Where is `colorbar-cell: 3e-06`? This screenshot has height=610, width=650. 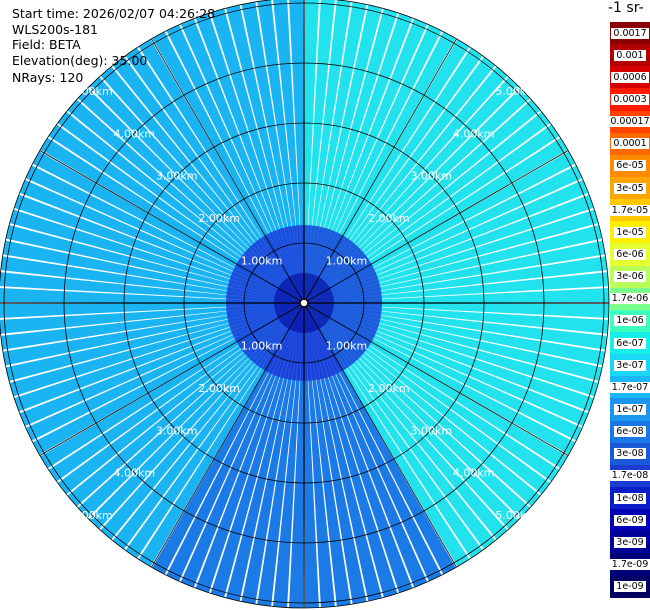
colorbar-cell: 3e-06 is located at coordinates (630, 276).